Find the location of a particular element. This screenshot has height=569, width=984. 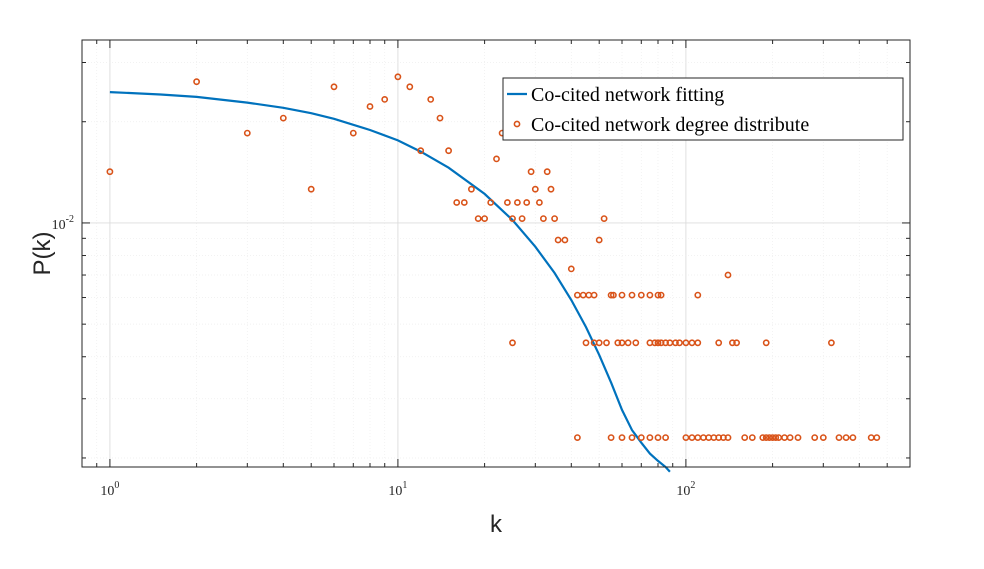

x-axis-label: k is located at coordinates (496, 524).